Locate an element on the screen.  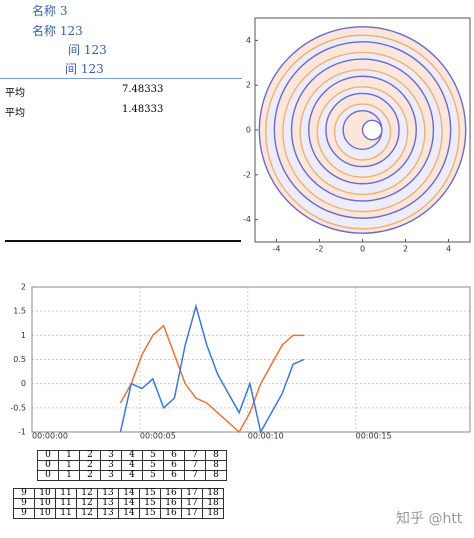
info-item: 名称 123 is located at coordinates (57, 31).